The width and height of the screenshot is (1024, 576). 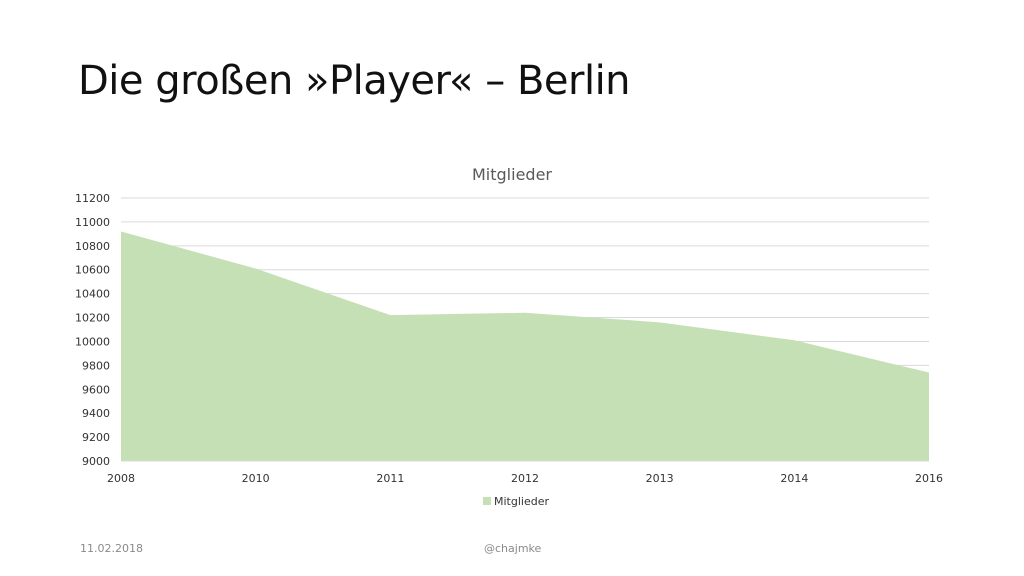 What do you see at coordinates (96, 365) in the screenshot?
I see `y-tick-label: 9800` at bounding box center [96, 365].